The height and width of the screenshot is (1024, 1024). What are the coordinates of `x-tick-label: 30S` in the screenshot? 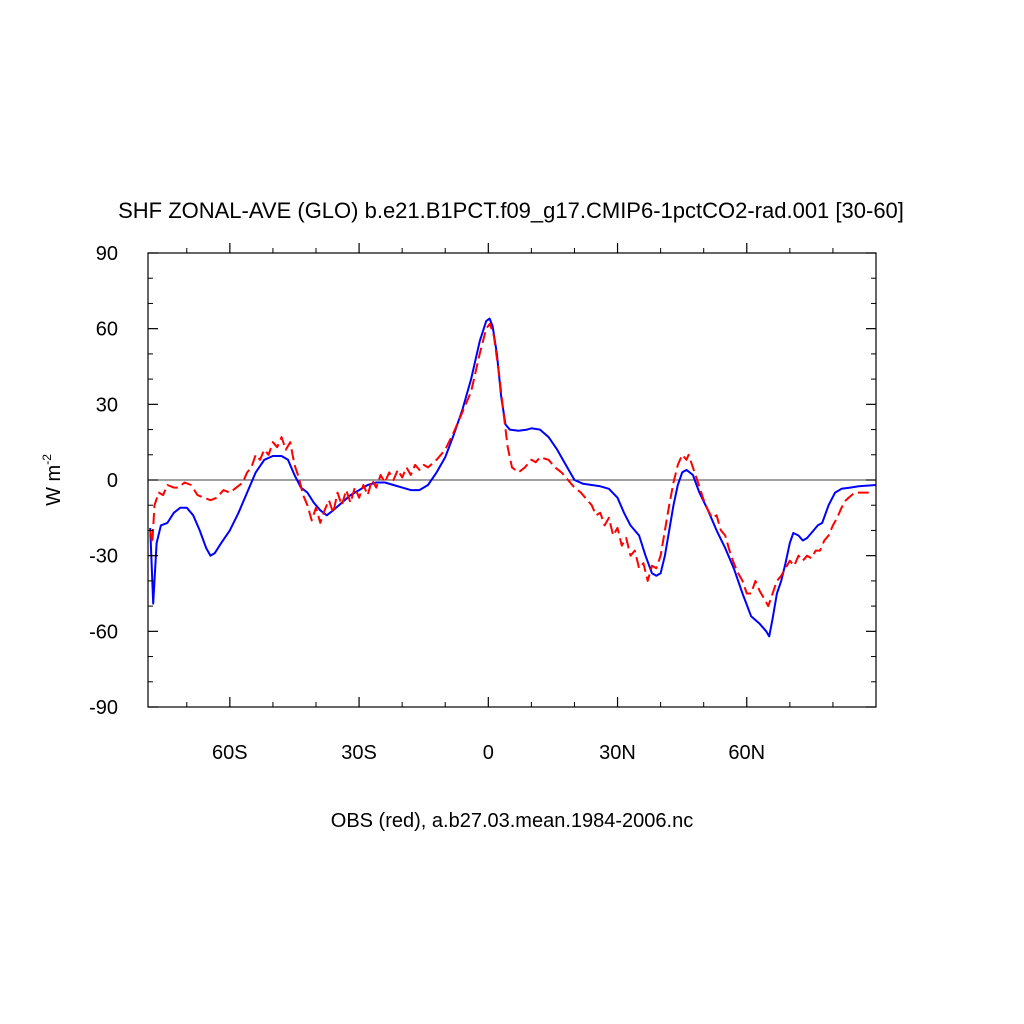 It's located at (359, 753).